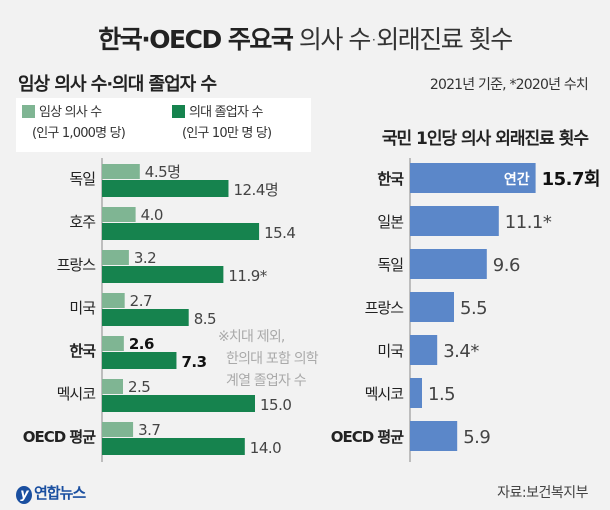  Describe the element at coordinates (149, 430) in the screenshot. I see `value-label-clinical: 3.7` at that location.